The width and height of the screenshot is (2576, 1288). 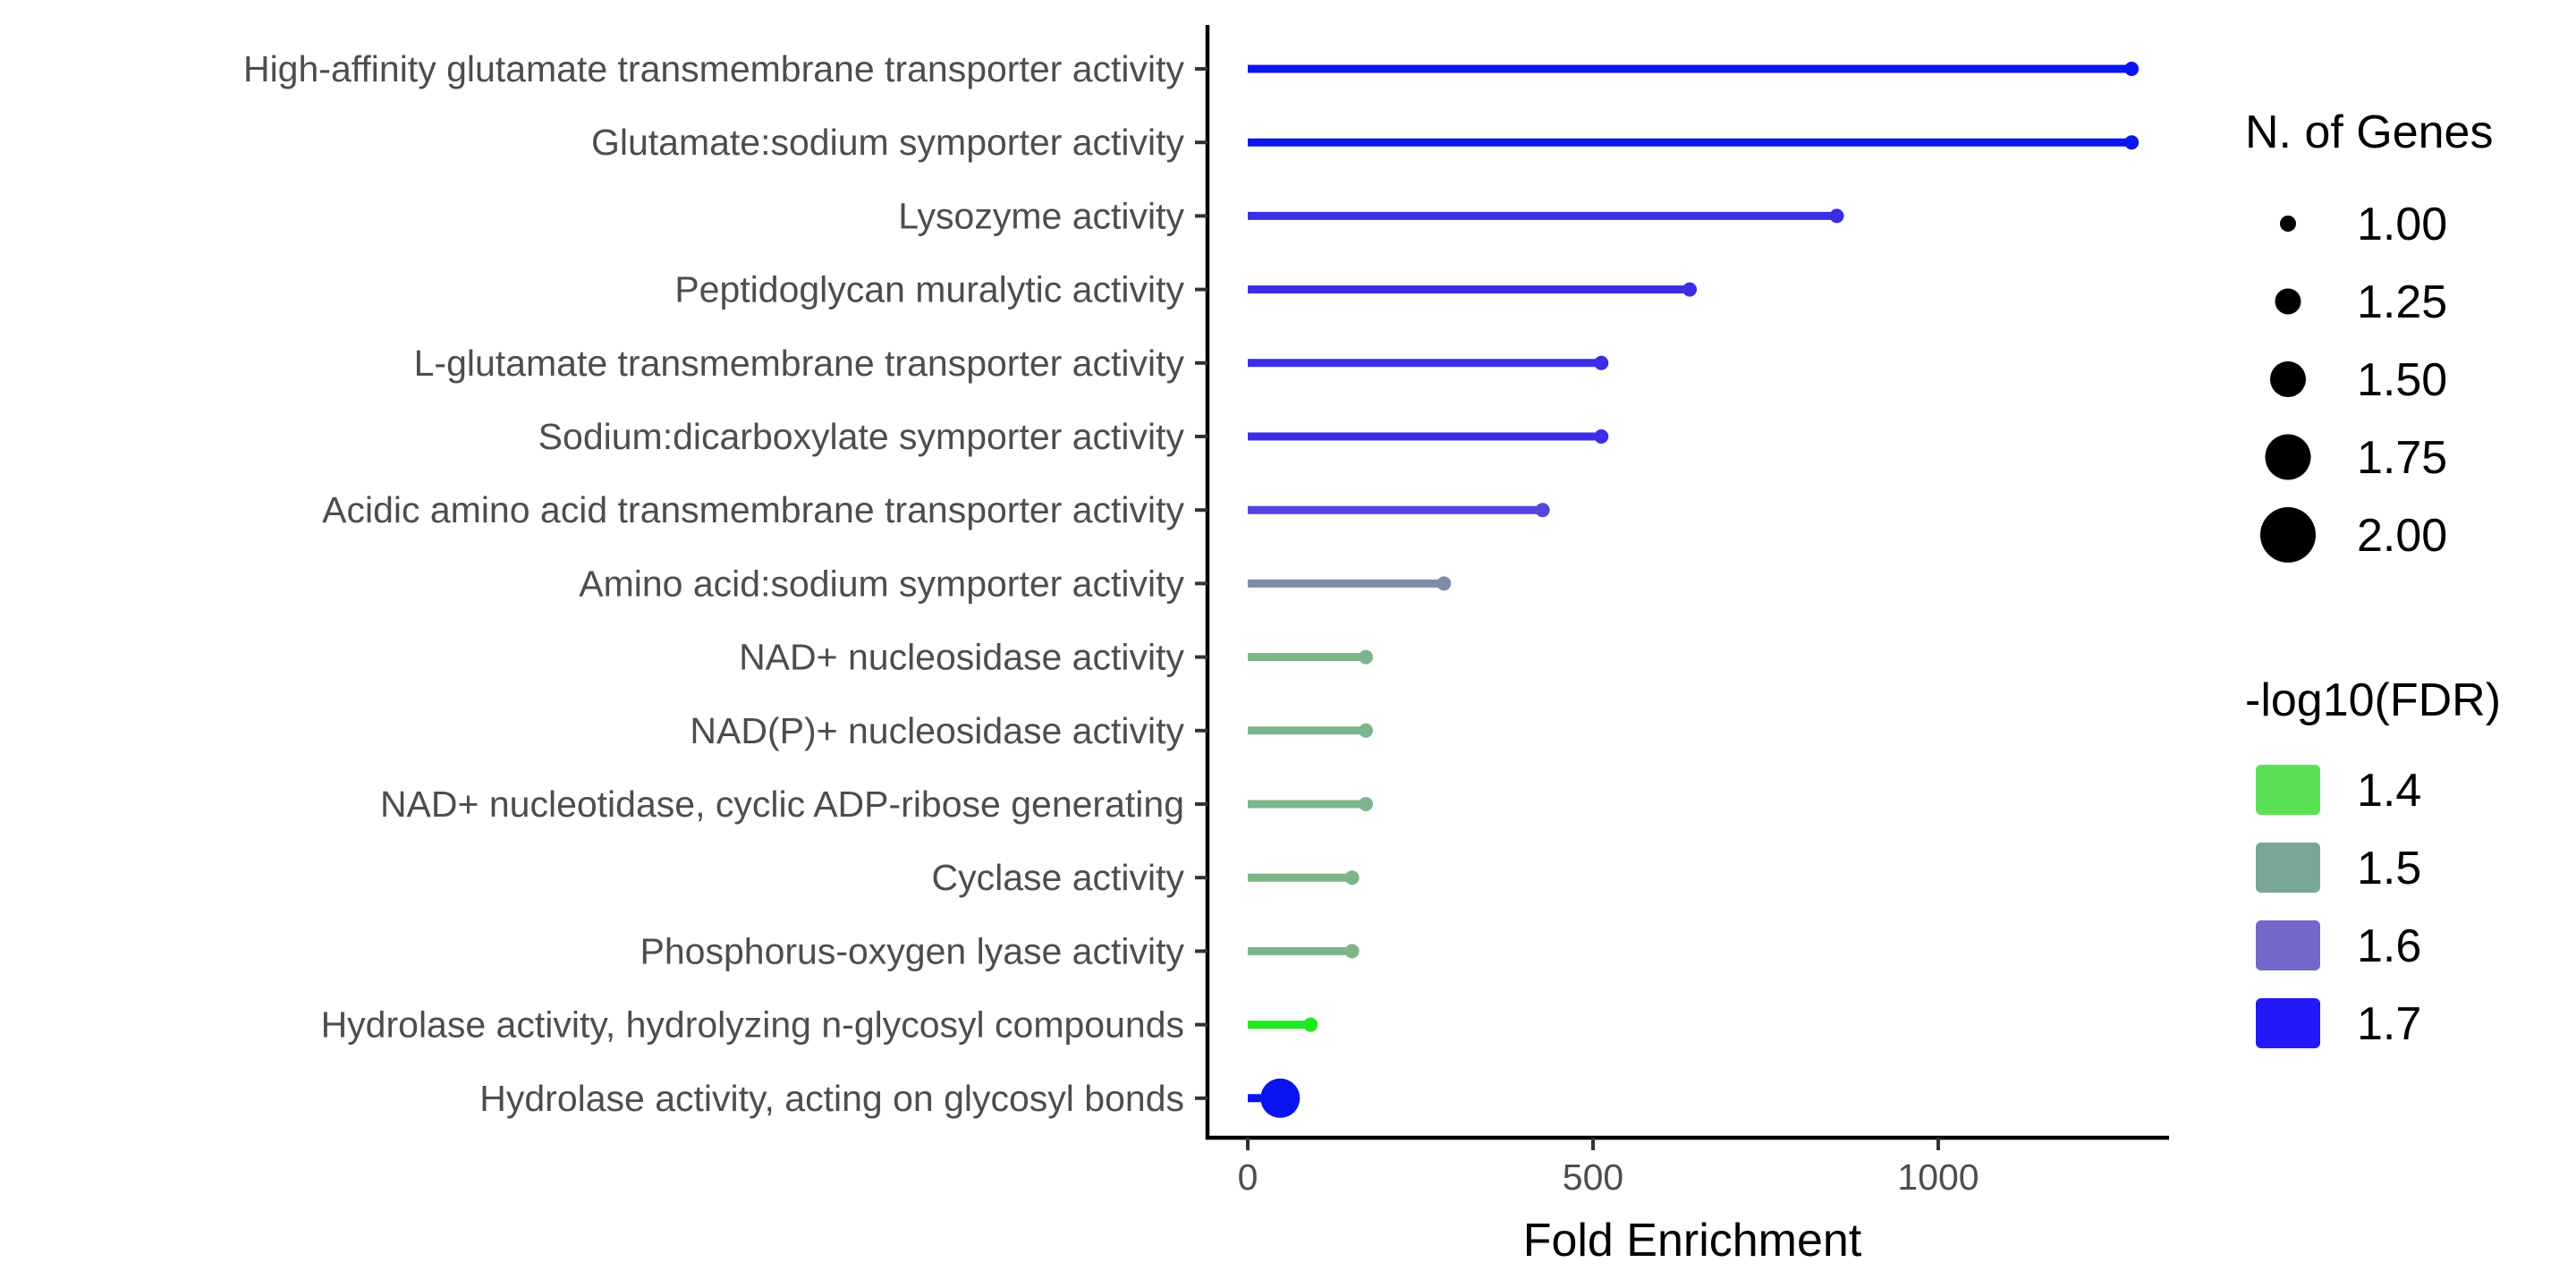 What do you see at coordinates (2402, 224) in the screenshot?
I see `size-legend-label: 1.00` at bounding box center [2402, 224].